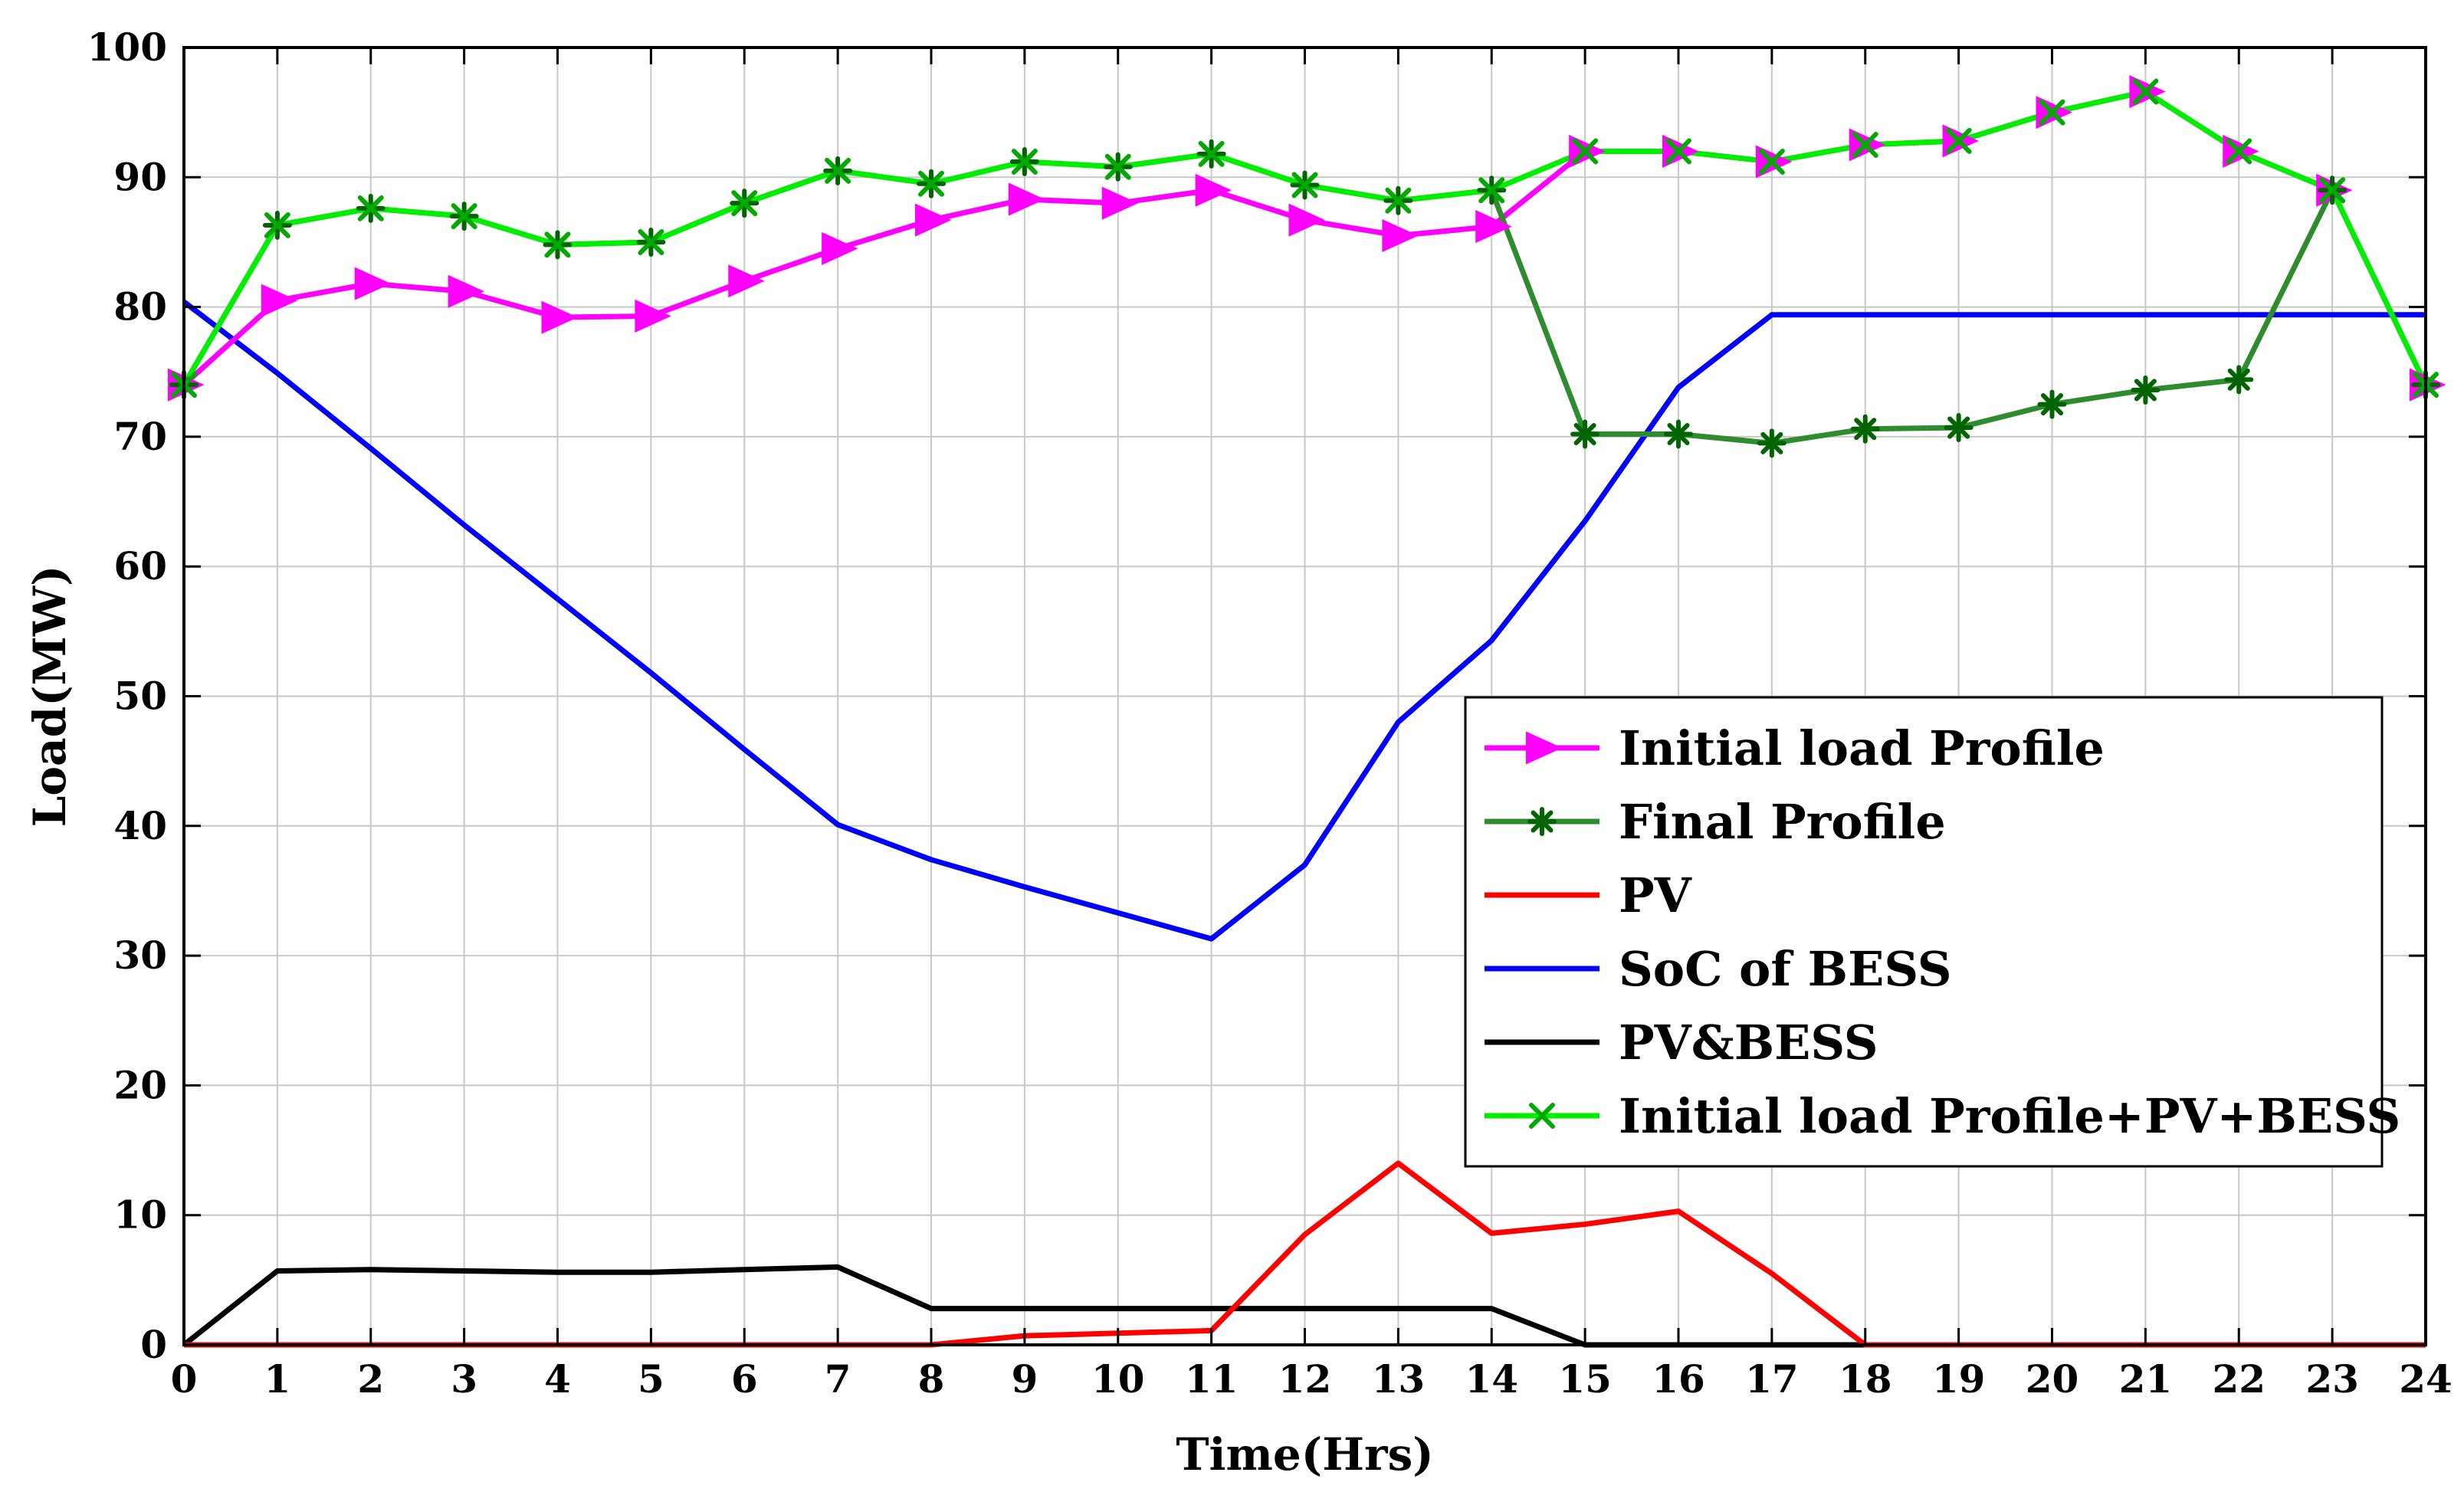 This screenshot has width=2464, height=1492. Describe the element at coordinates (2426, 1379) in the screenshot. I see `x-tick-label-24: 24` at that location.